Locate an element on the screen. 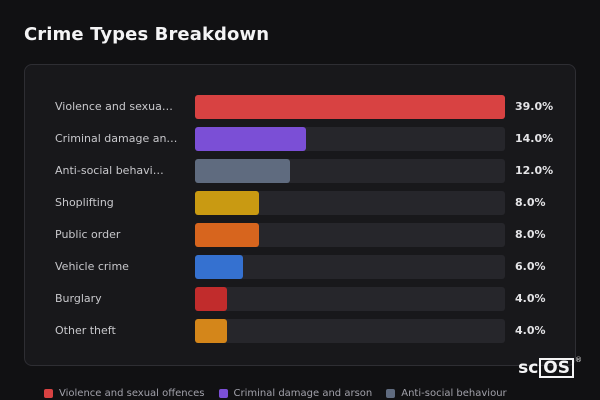 This screenshot has height=400, width=600. logo-registered-mark: ® is located at coordinates (578, 360).